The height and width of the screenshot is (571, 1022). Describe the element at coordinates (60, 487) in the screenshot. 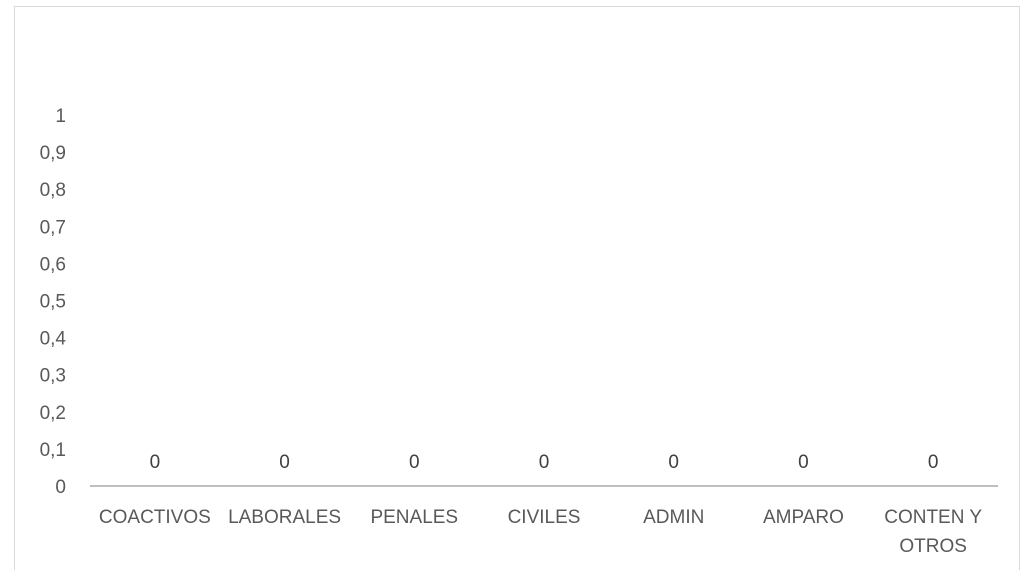

I see `y-tick-label: 0` at that location.